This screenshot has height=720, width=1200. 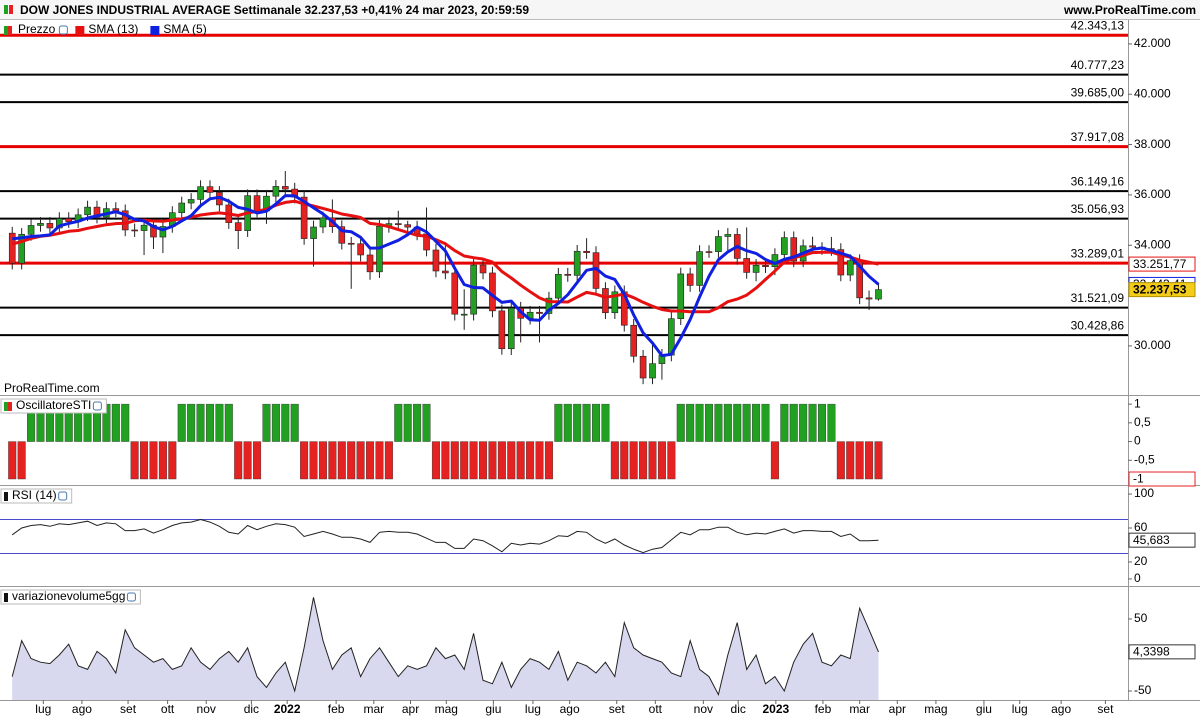 What do you see at coordinates (1160, 289) in the screenshot?
I see `value-tag-label: 32.237,53` at bounding box center [1160, 289].